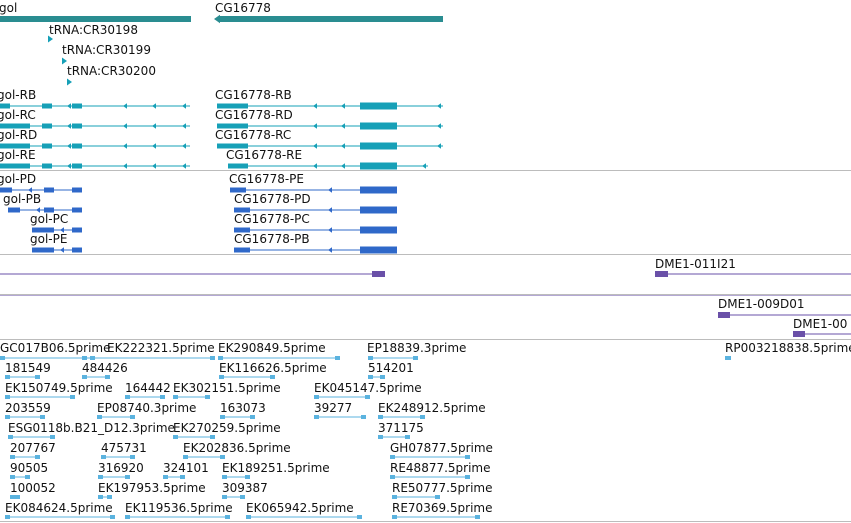  What do you see at coordinates (254, 115) in the screenshot?
I see `transcript-label: CG16778-RD` at bounding box center [254, 115].